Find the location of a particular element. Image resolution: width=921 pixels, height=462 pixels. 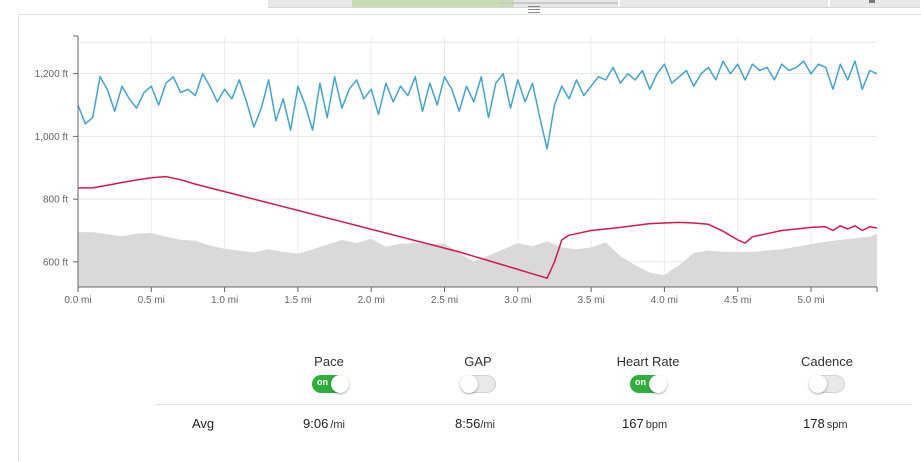

y-axis-ticks: 1,200 ft 1,000 ft 800 ft 600 ft is located at coordinates (56, 168).